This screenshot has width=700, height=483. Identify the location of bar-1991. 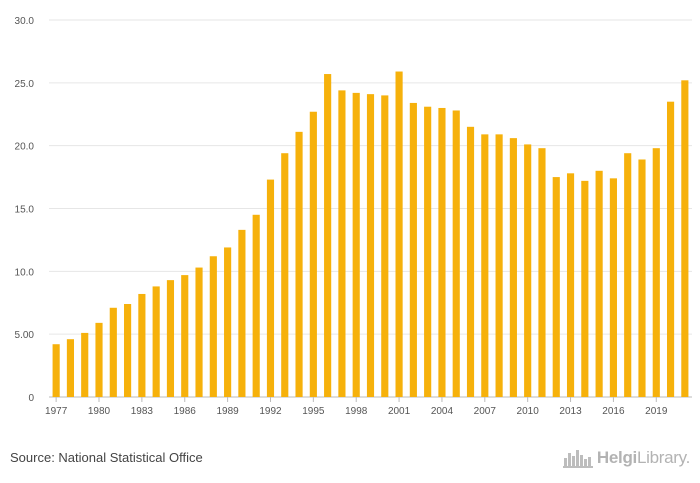
(256, 305).